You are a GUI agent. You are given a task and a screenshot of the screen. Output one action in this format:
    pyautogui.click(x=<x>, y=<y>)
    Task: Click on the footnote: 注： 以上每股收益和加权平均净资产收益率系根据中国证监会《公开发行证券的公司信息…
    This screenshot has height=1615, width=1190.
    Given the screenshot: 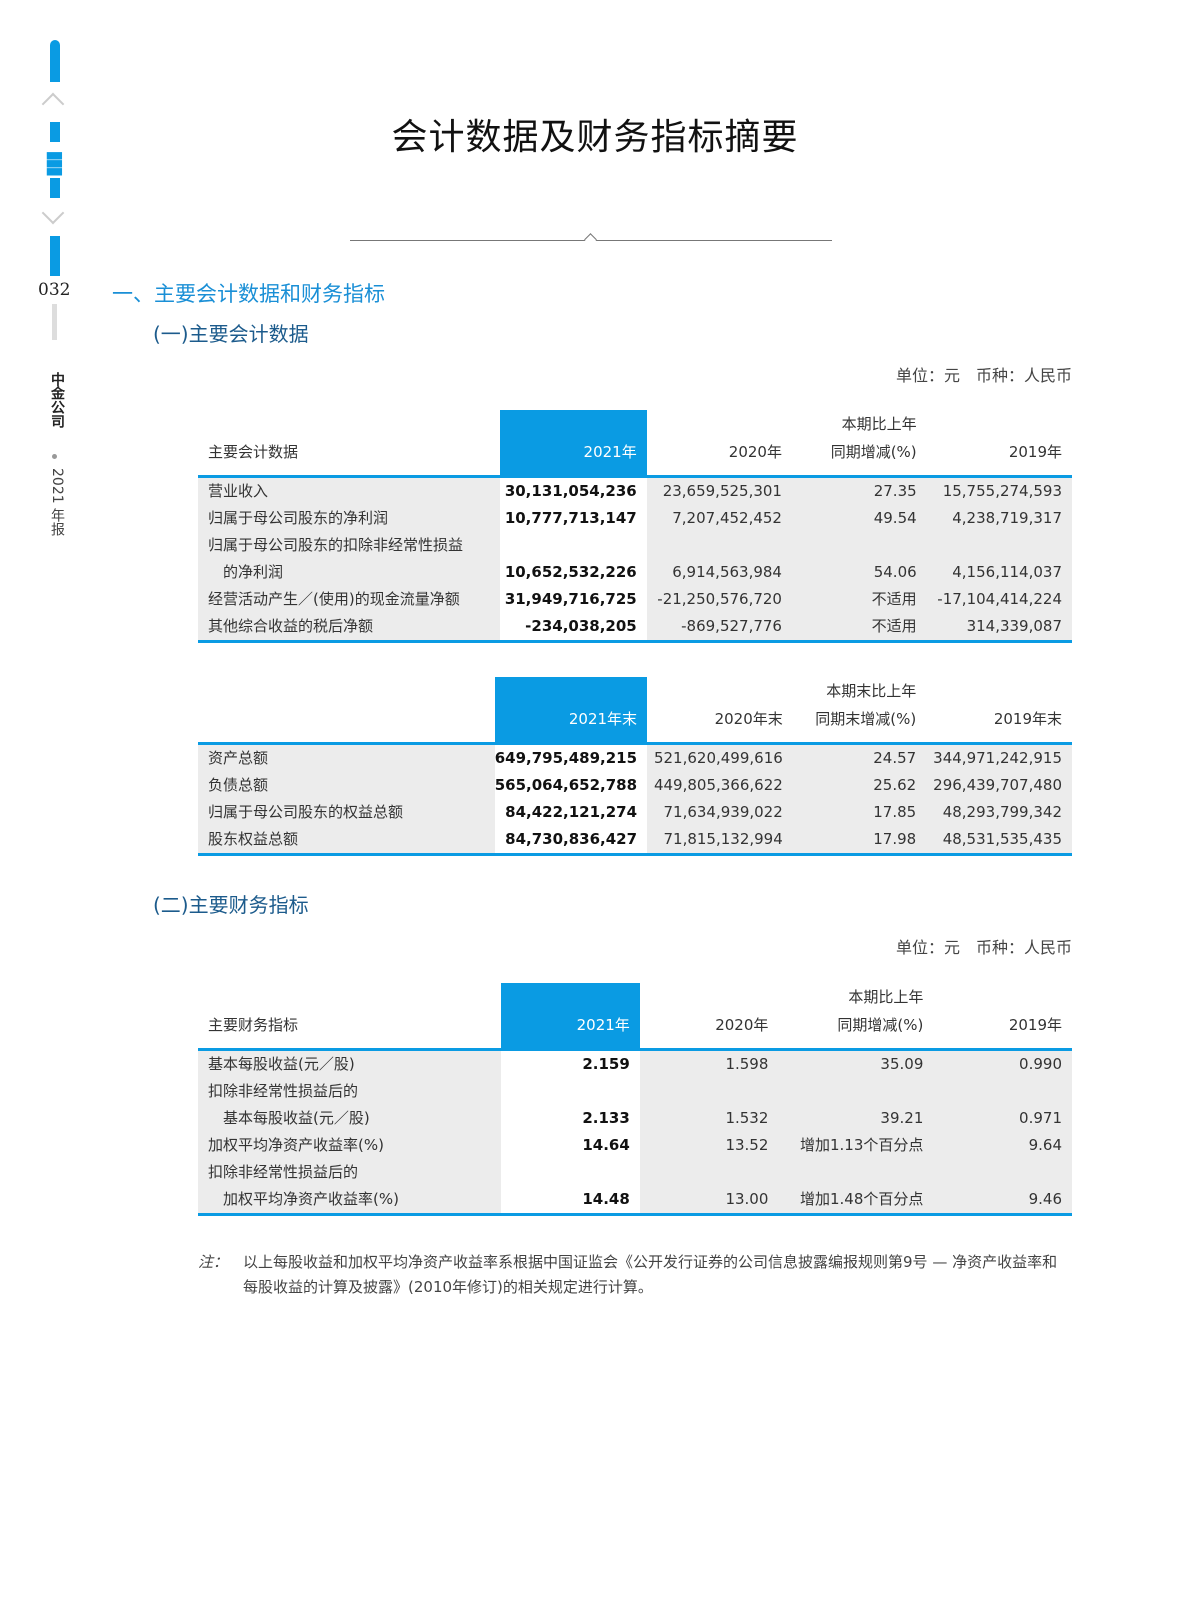 What is the action you would take?
    pyautogui.click(x=635, y=1275)
    